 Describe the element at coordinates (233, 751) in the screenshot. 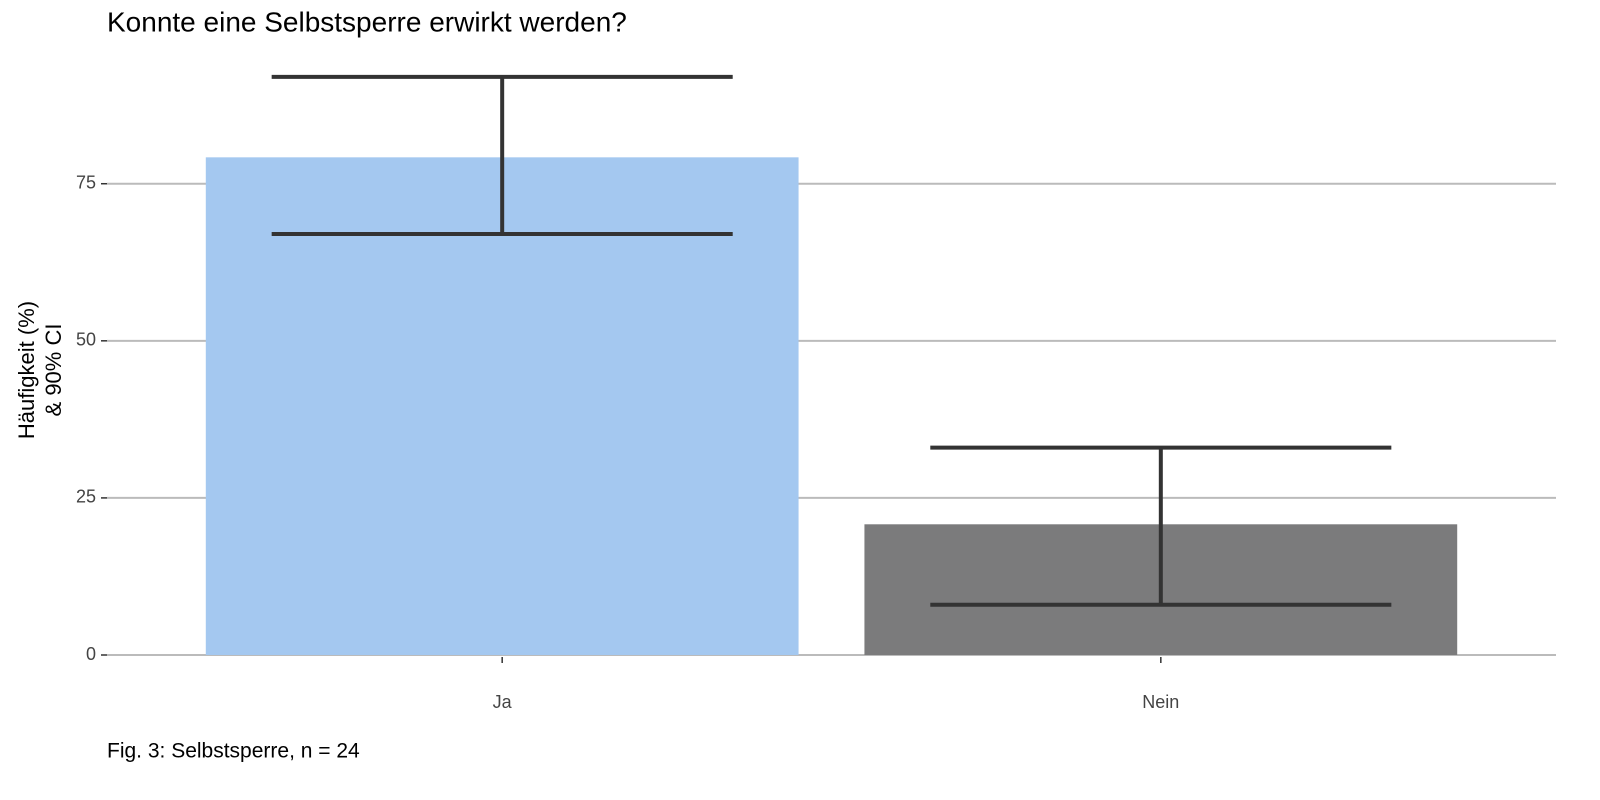

I see `caption: Fig. 3: Selbstsperre, n = 24` at that location.